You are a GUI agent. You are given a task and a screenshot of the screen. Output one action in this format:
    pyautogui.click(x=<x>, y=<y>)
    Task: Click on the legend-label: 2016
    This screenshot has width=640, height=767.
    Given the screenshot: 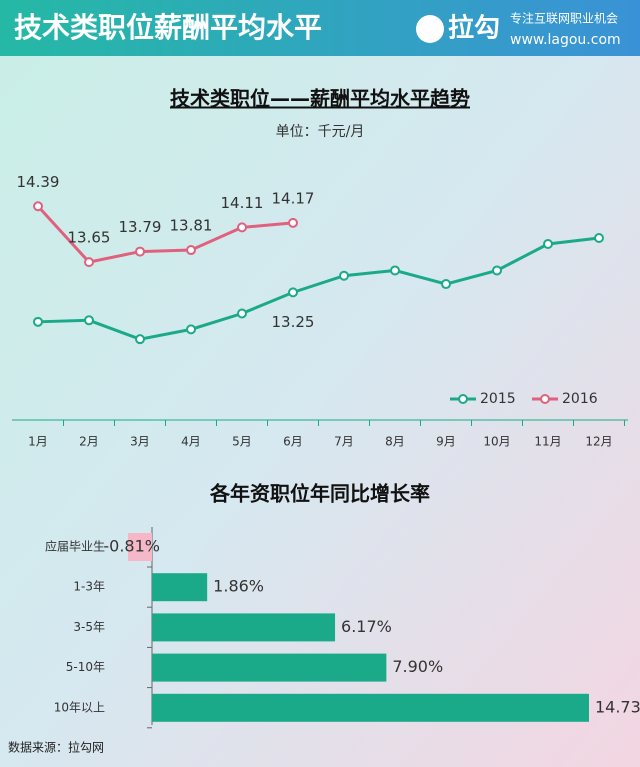 What is the action you would take?
    pyautogui.click(x=580, y=399)
    